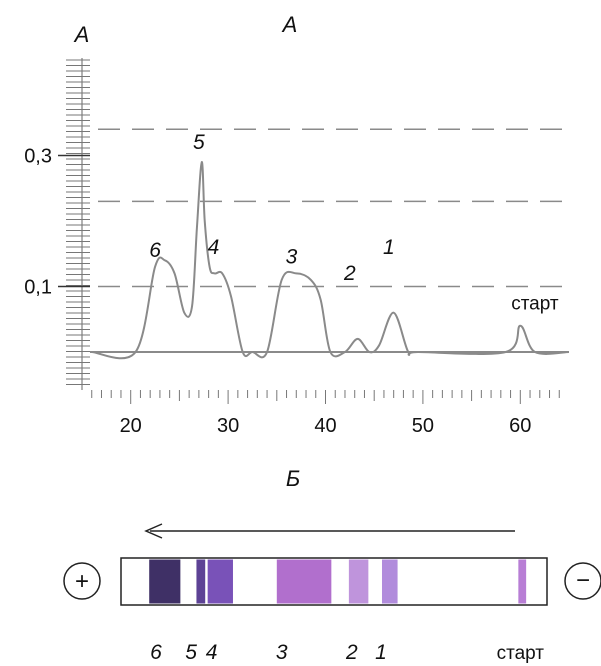 This screenshot has width=601, height=666. Describe the element at coordinates (325, 426) in the screenshot. I see `x-tick-label: 40` at that location.